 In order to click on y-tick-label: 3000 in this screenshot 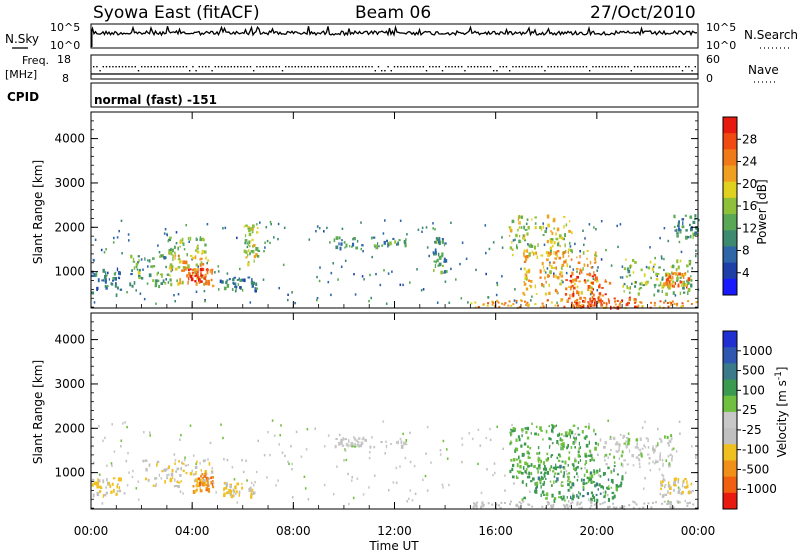, I will do `click(69, 384)`.